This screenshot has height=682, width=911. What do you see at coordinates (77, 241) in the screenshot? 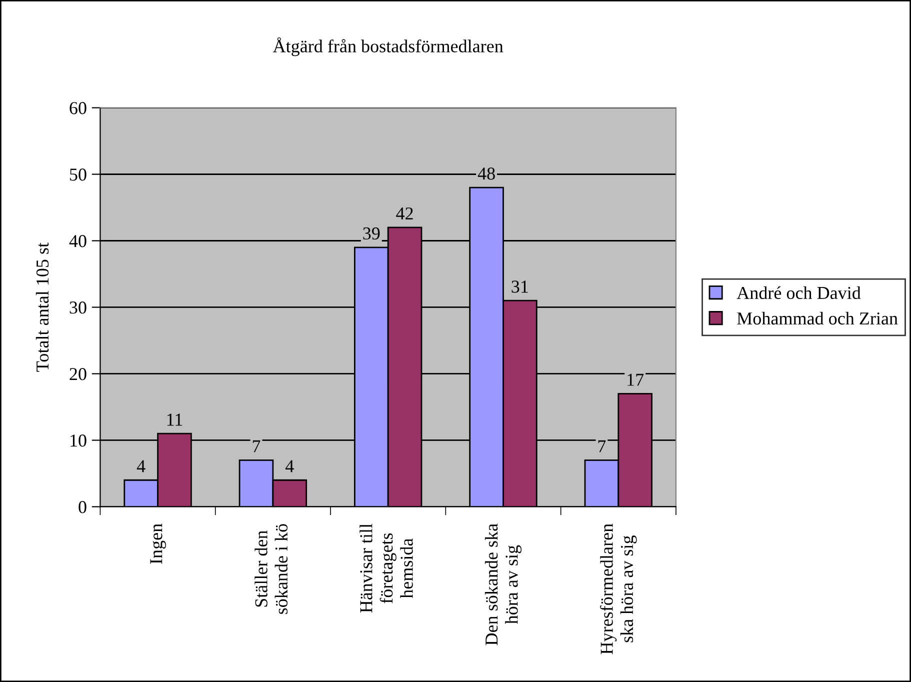
I see `y-tick-label: 40` at bounding box center [77, 241].